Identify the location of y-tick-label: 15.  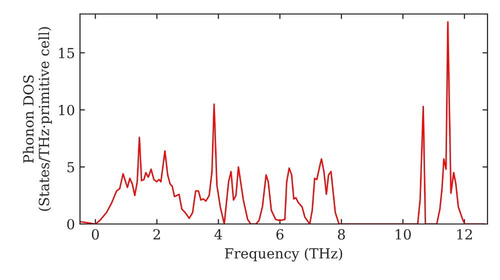
(66, 53).